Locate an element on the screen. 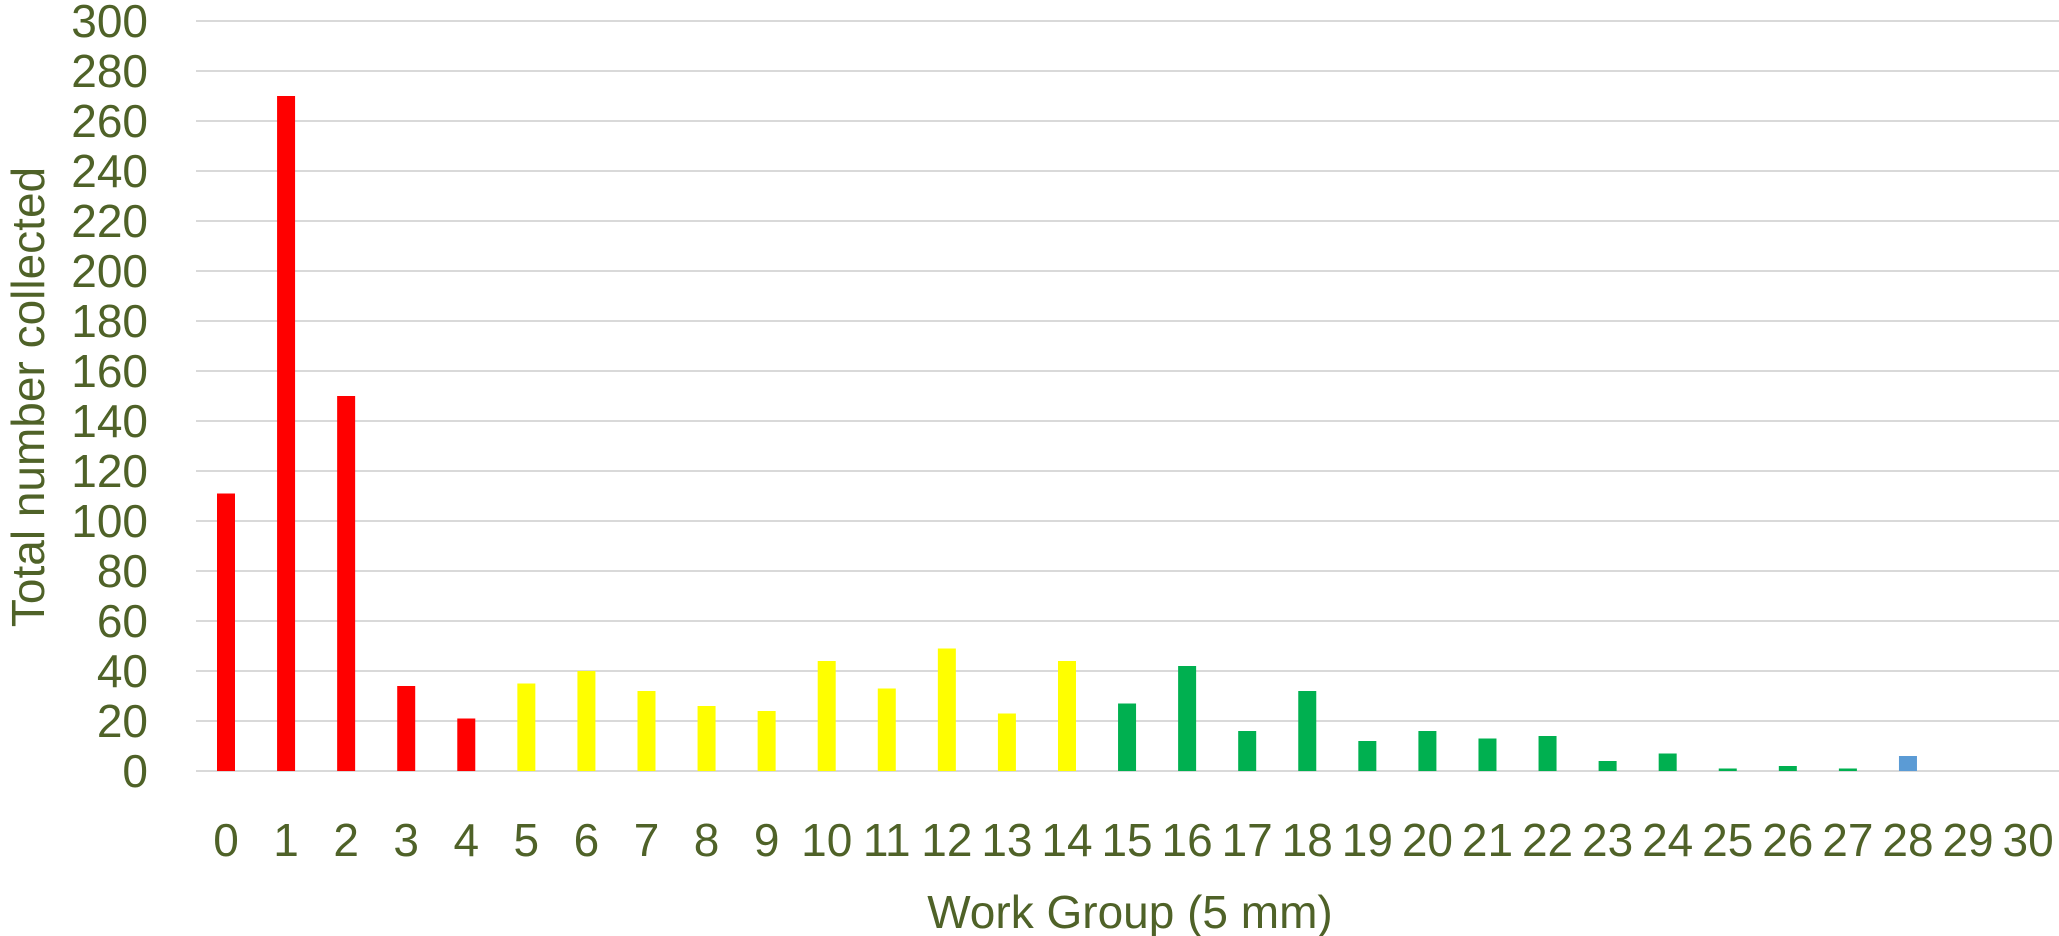 The width and height of the screenshot is (2059, 936). x-tick-label: 23 is located at coordinates (1607, 840).